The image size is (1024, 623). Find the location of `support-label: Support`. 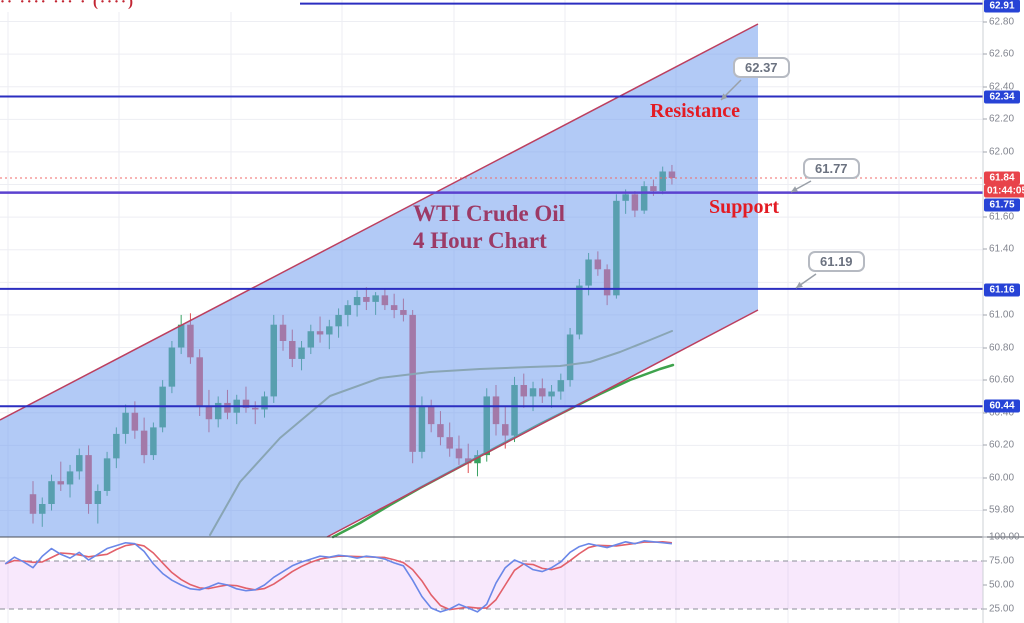

support-label: Support is located at coordinates (744, 207).